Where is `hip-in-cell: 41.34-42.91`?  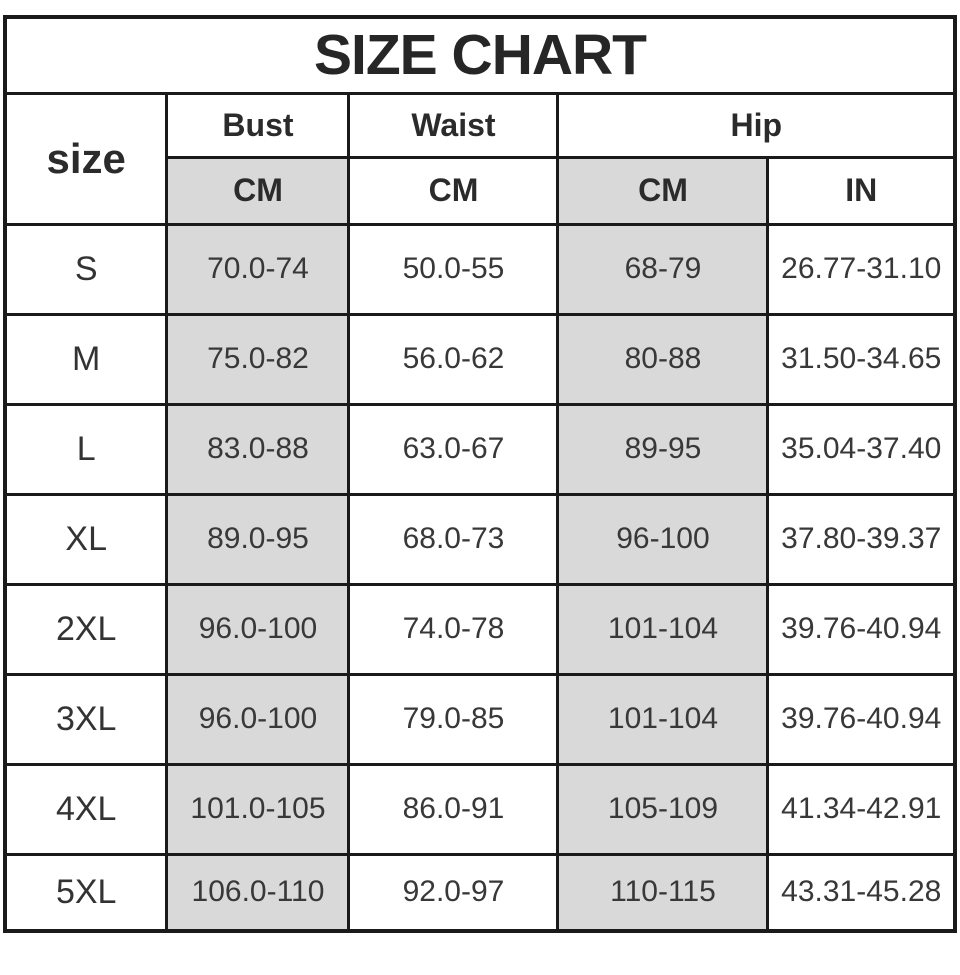 hip-in-cell: 41.34-42.91 is located at coordinates (861, 809).